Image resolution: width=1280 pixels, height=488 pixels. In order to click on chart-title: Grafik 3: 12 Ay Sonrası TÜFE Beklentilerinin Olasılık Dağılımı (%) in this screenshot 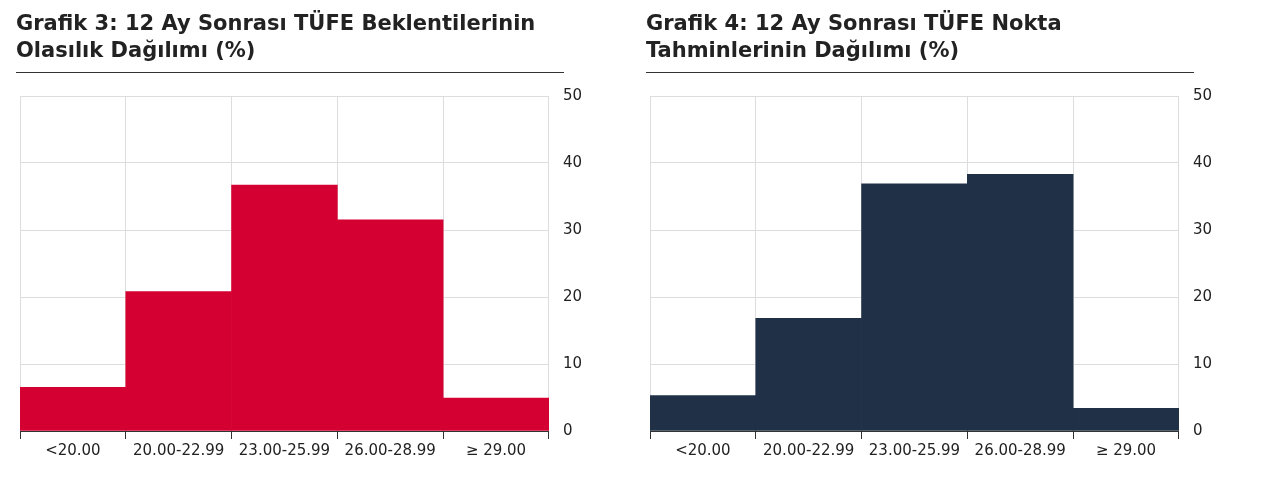, I will do `click(290, 41)`.